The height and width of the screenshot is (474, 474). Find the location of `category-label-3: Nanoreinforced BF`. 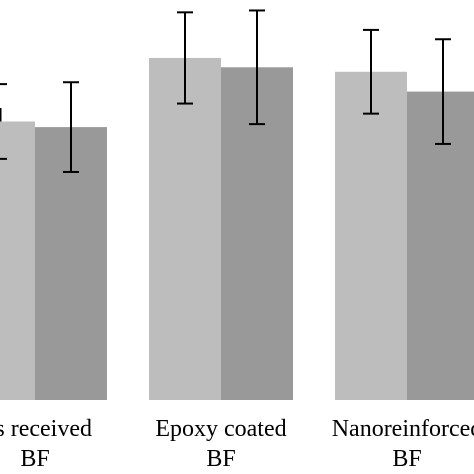

category-label-3: Nanoreinforced BF is located at coordinates (403, 444).